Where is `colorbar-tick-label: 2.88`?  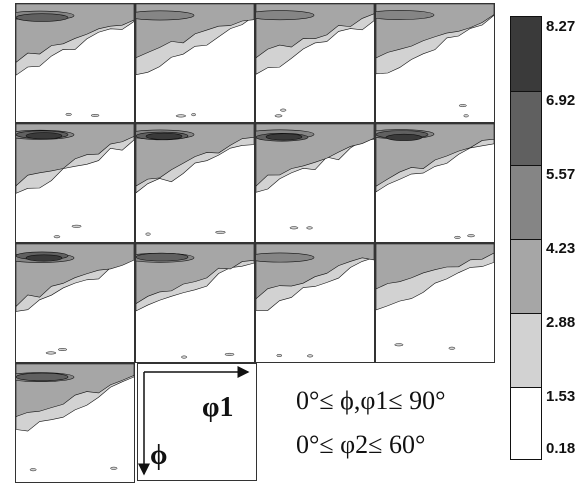
colorbar-tick-label: 2.88 is located at coordinates (561, 322).